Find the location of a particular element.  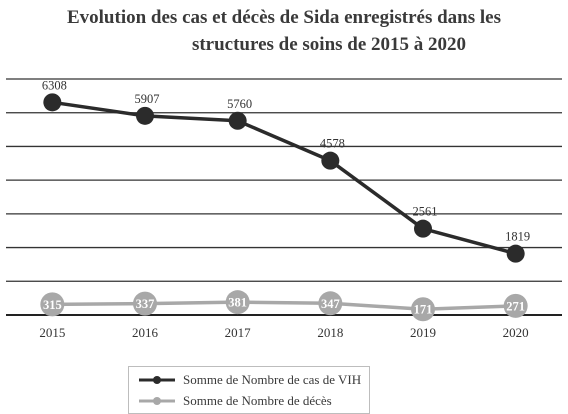

x-tick-label: 2019 is located at coordinates (423, 332).